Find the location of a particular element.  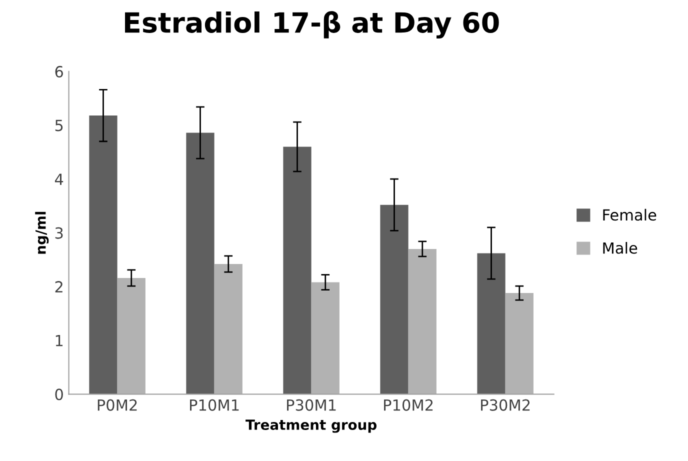

x-tick-label: P30M1 is located at coordinates (311, 405).